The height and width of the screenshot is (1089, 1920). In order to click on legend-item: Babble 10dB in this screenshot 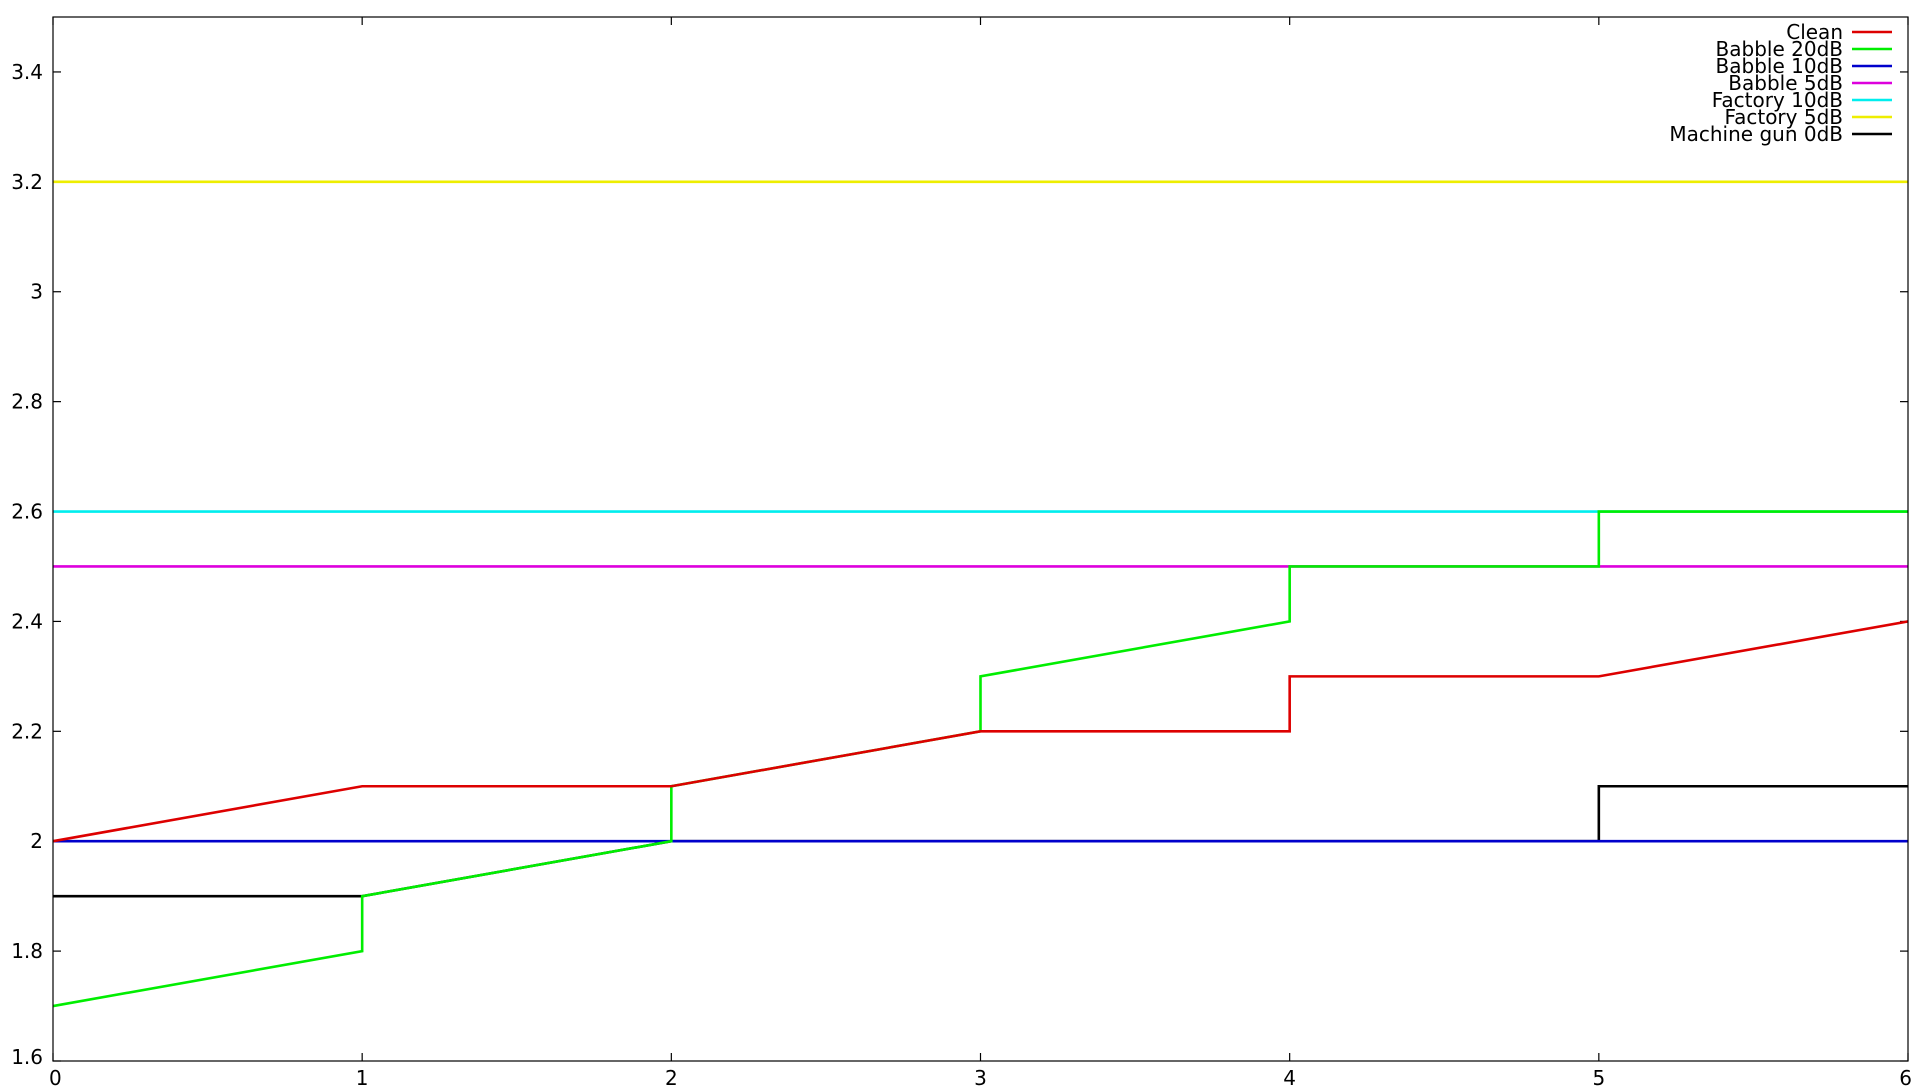, I will do `click(1804, 66)`.